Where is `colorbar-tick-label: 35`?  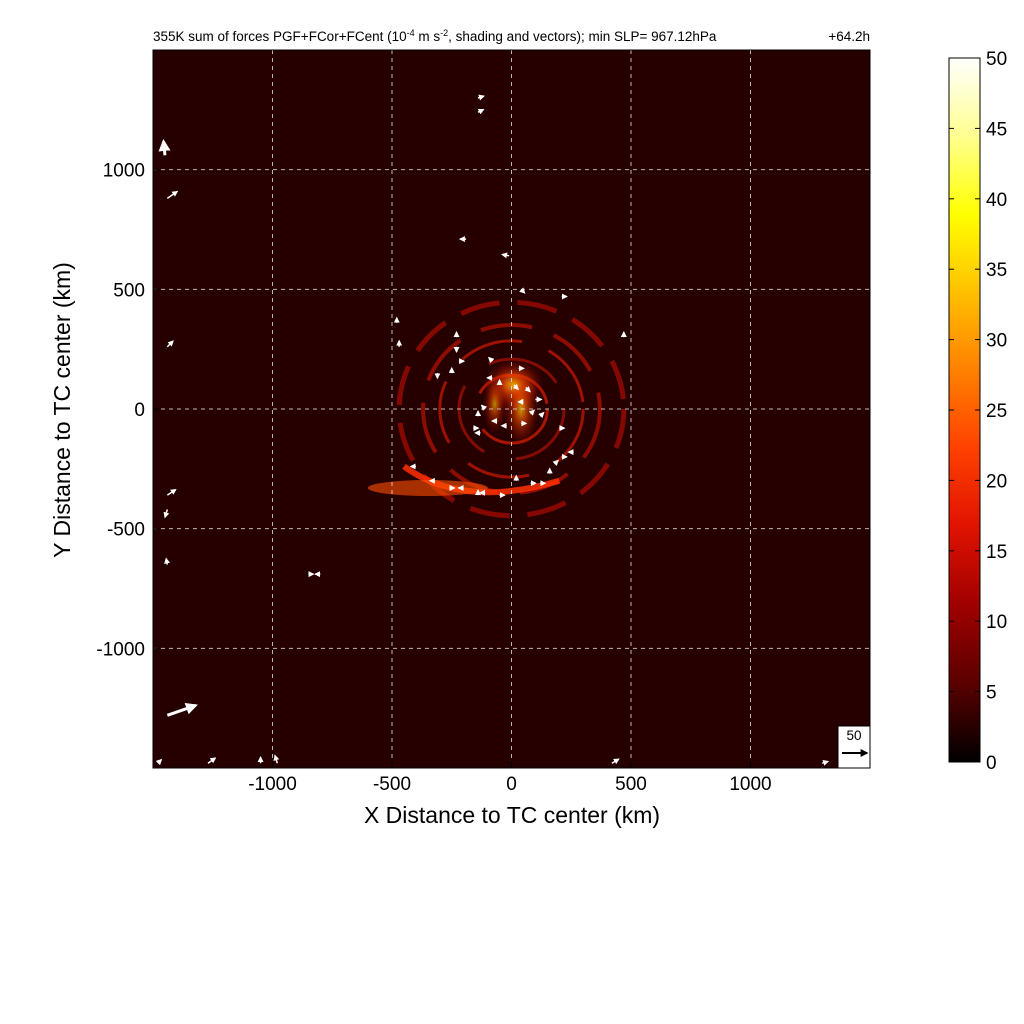
colorbar-tick-label: 35 is located at coordinates (996, 270).